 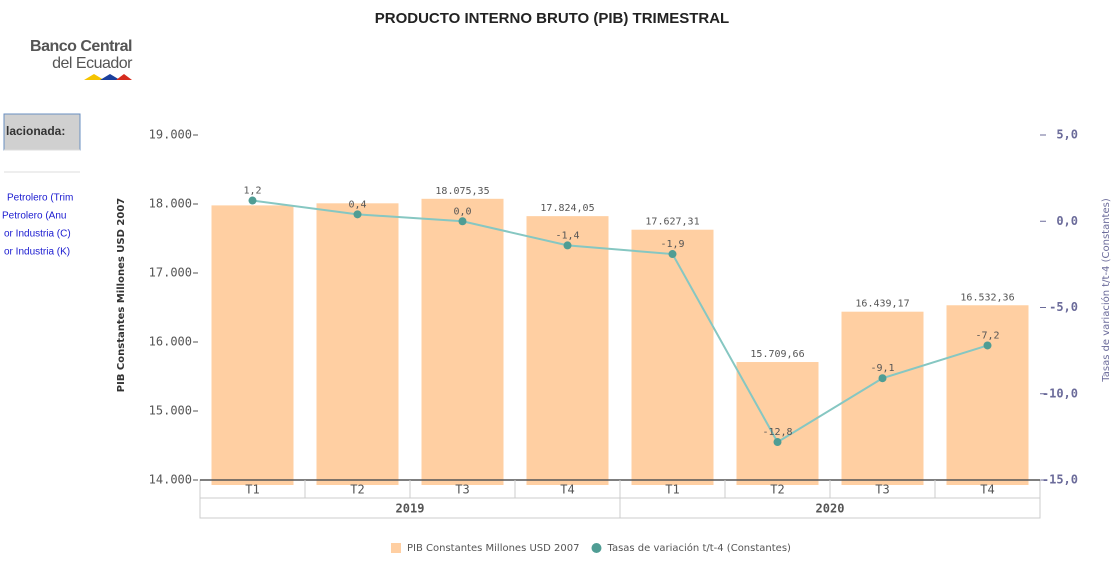 What do you see at coordinates (35, 131) in the screenshot?
I see `sidebar-header-text: lacionada:` at bounding box center [35, 131].